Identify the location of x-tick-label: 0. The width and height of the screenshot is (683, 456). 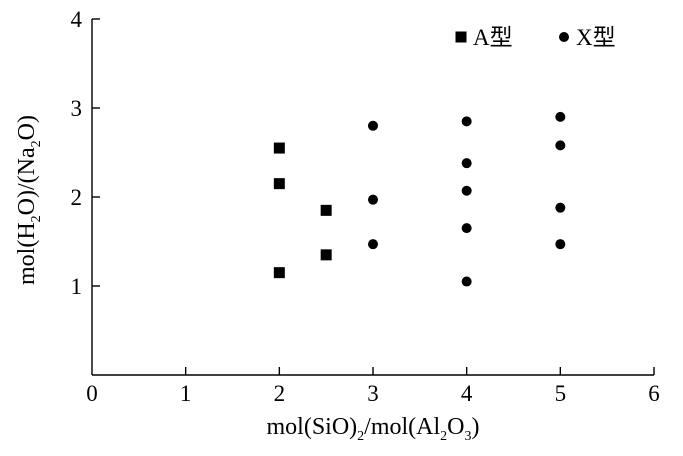
(92, 393).